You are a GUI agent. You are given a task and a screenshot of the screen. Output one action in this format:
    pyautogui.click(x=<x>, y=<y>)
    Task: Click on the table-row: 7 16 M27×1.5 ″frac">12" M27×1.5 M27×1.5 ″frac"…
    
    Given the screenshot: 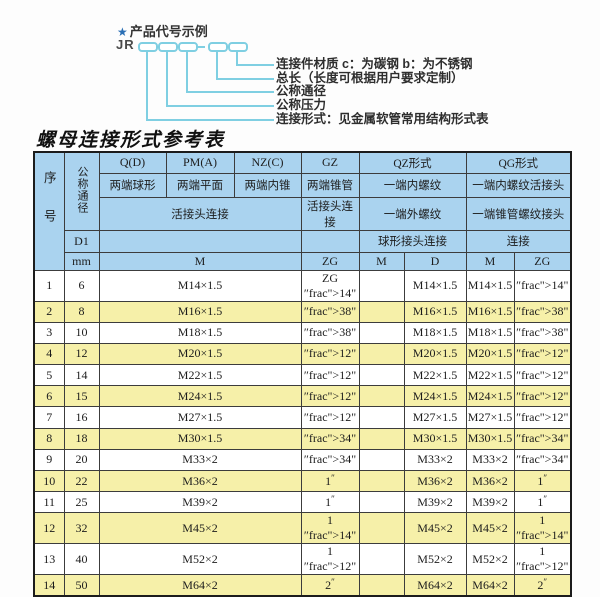 What is the action you would take?
    pyautogui.click(x=302, y=417)
    